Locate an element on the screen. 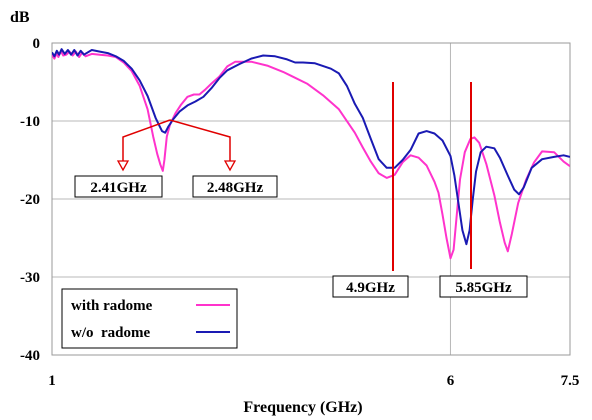 This screenshot has height=420, width=592. callout-2p48: 2.48GHz is located at coordinates (235, 186).